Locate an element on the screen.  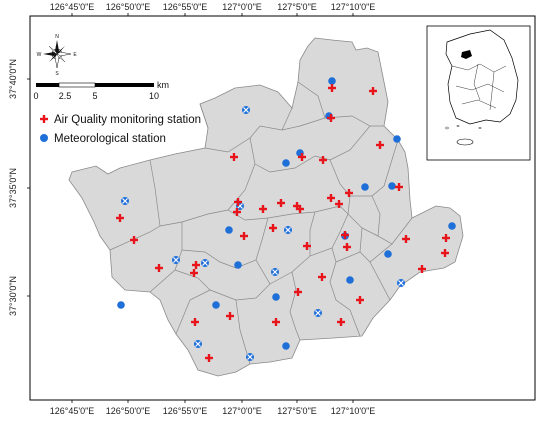
bottom-label-3: 126°55'0"E is located at coordinates (185, 411).